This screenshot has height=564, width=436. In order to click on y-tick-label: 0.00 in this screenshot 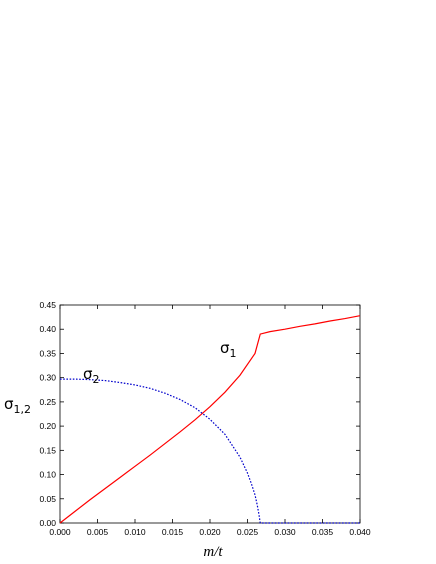, I will do `click(47, 523)`.